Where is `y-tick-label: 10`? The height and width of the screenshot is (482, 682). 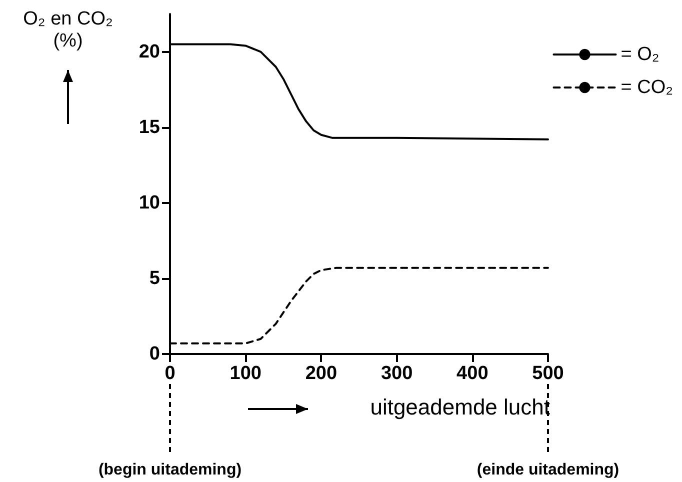
y-tick-label: 10 is located at coordinates (149, 203).